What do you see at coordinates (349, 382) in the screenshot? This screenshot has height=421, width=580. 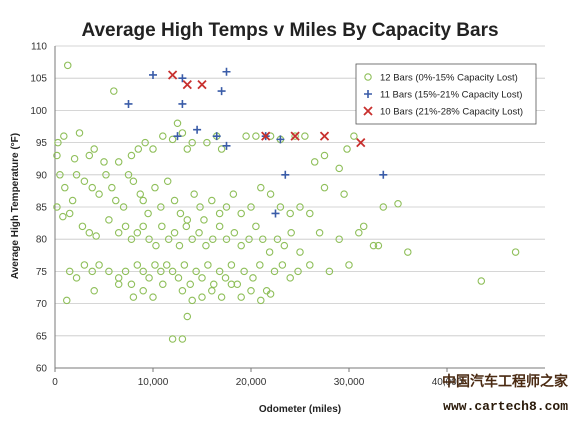 I see `x-tick-label: 30,000` at bounding box center [349, 382].